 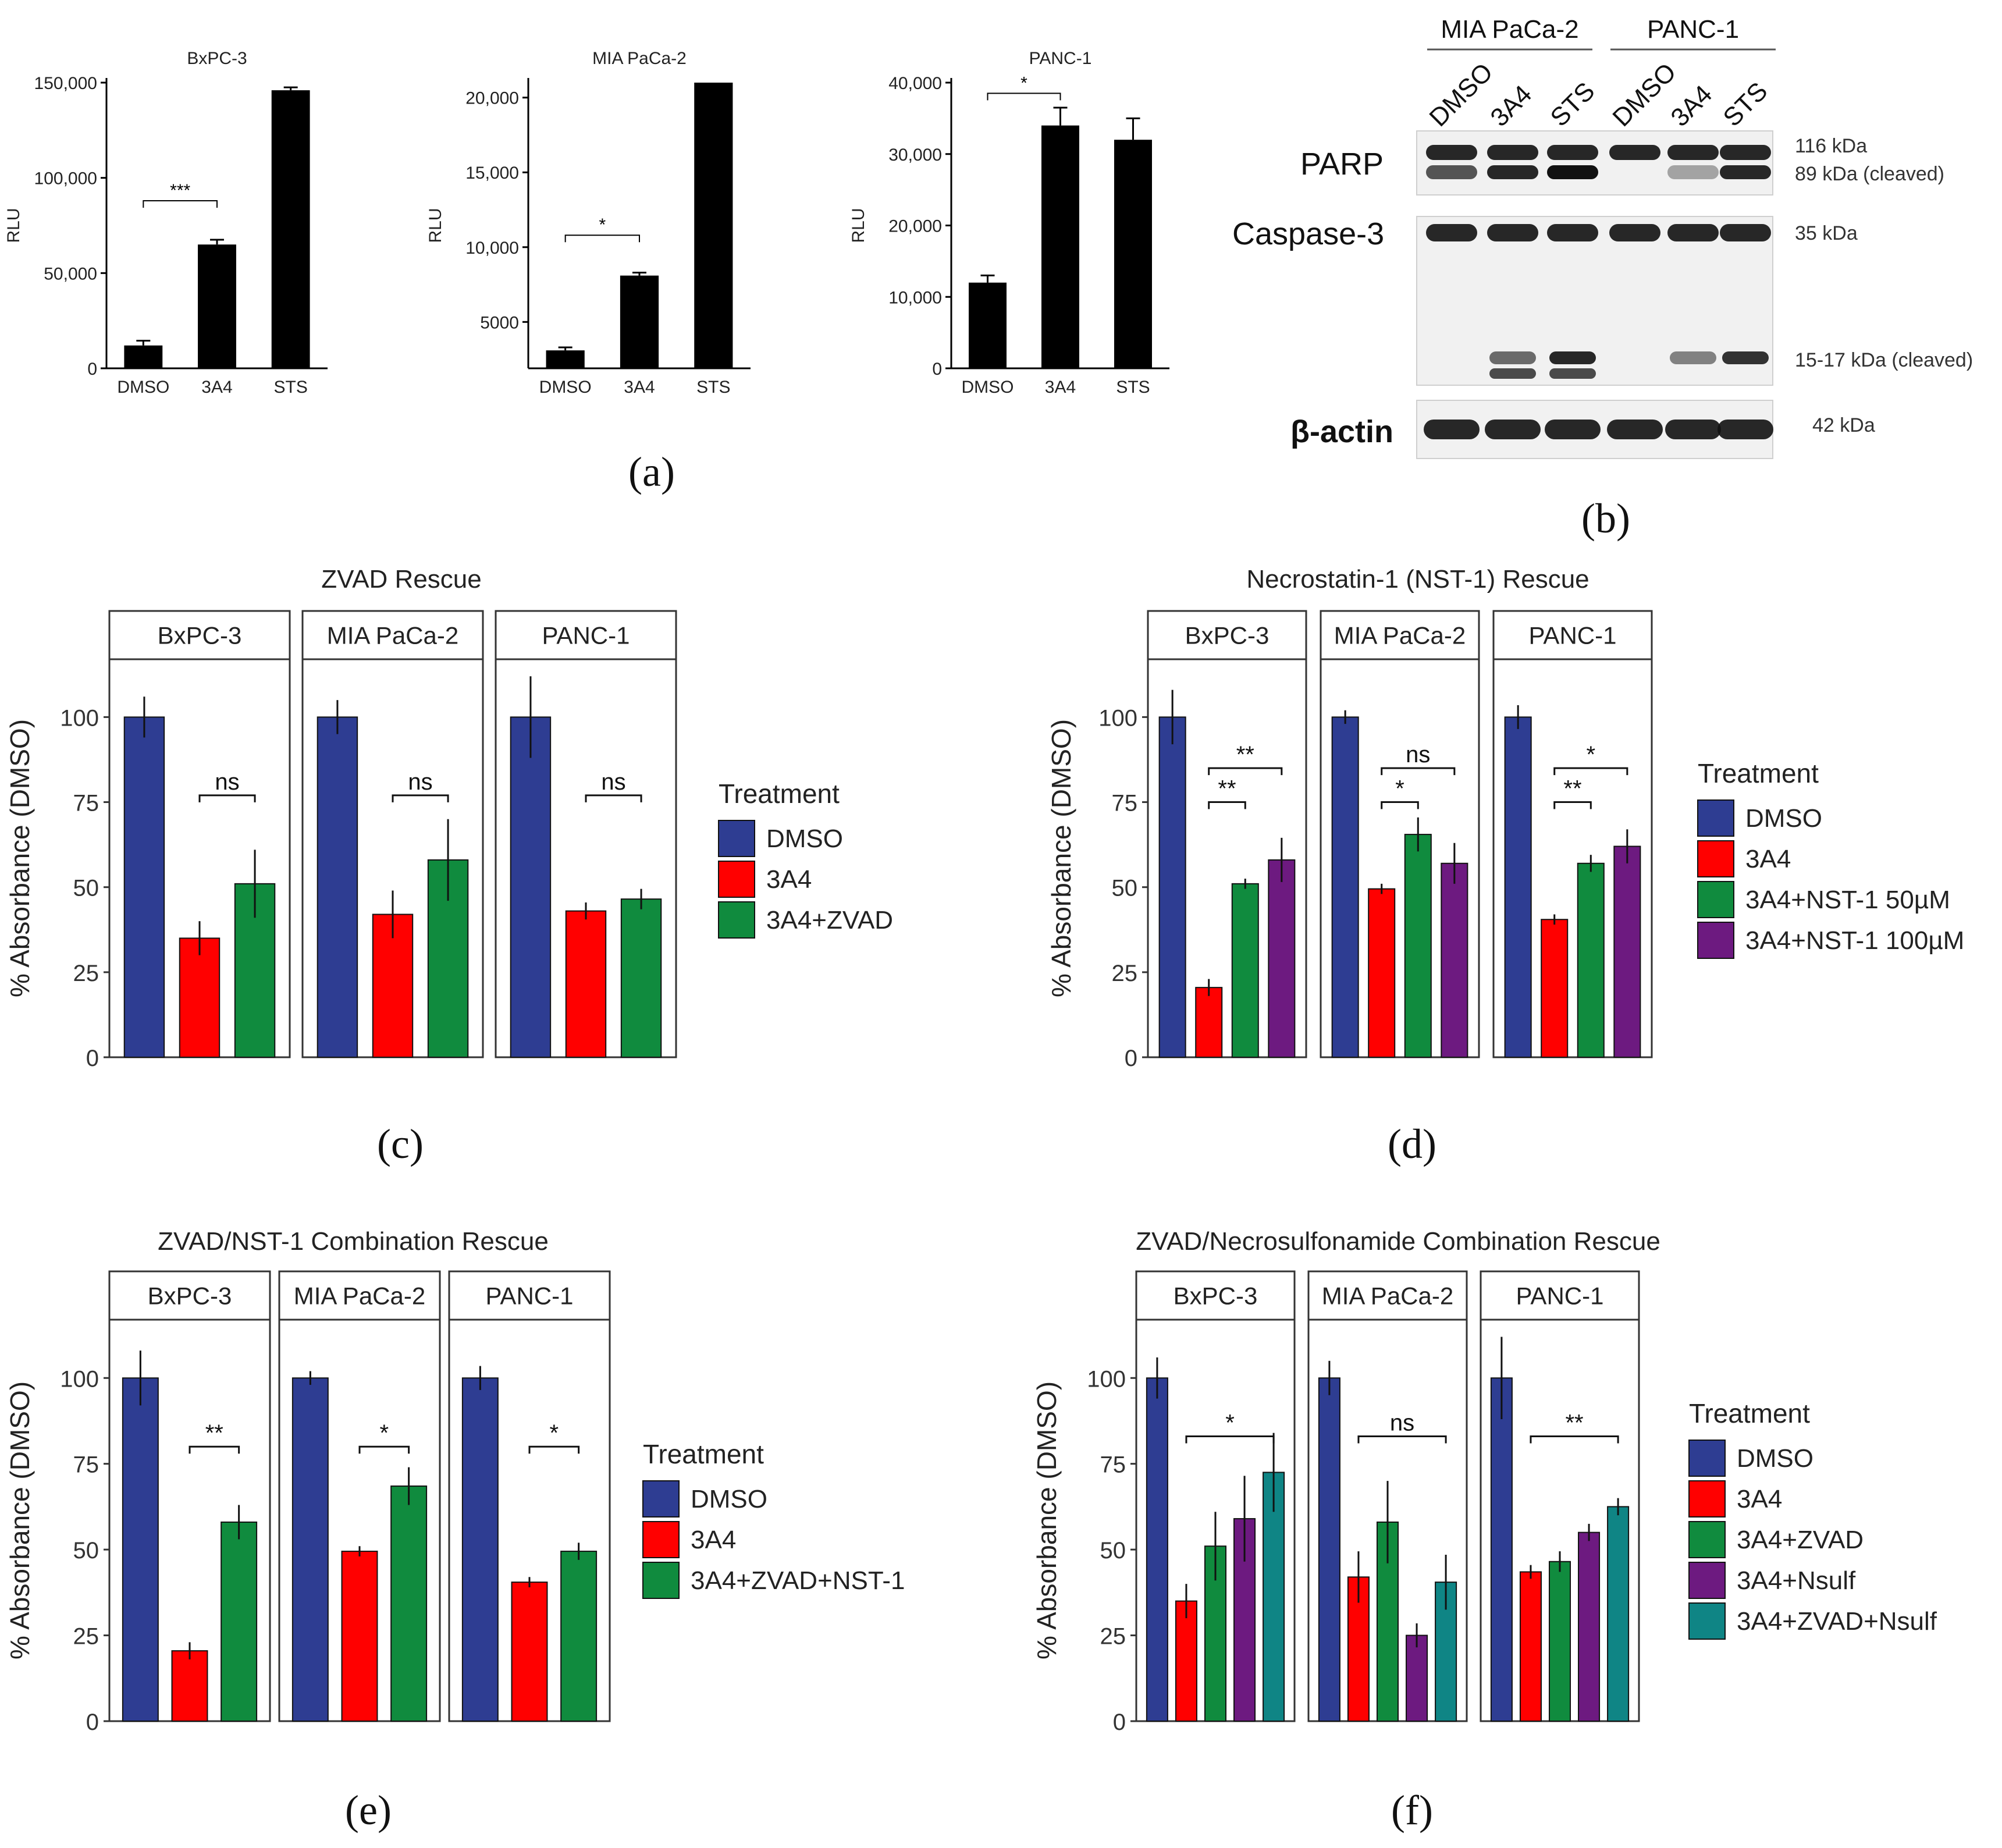 I want to click on legend-label-3a4-nst-1-100-m: 3A4+NST-1 100µM, so click(x=1854, y=940).